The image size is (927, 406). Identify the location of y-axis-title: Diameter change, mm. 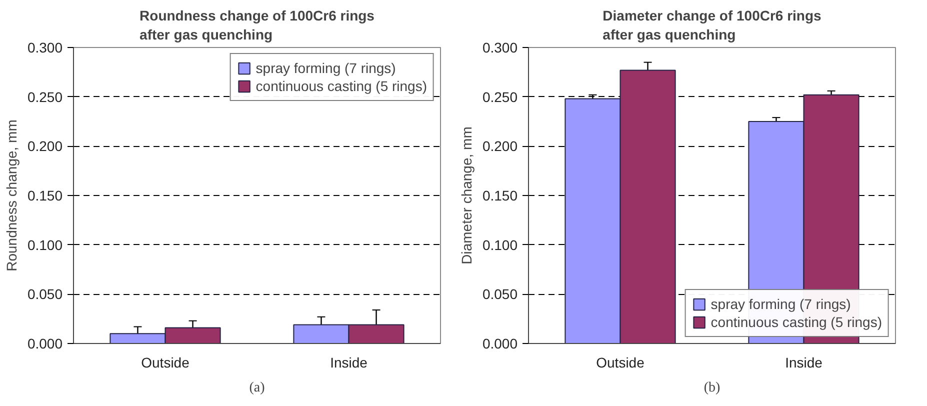
(466, 195).